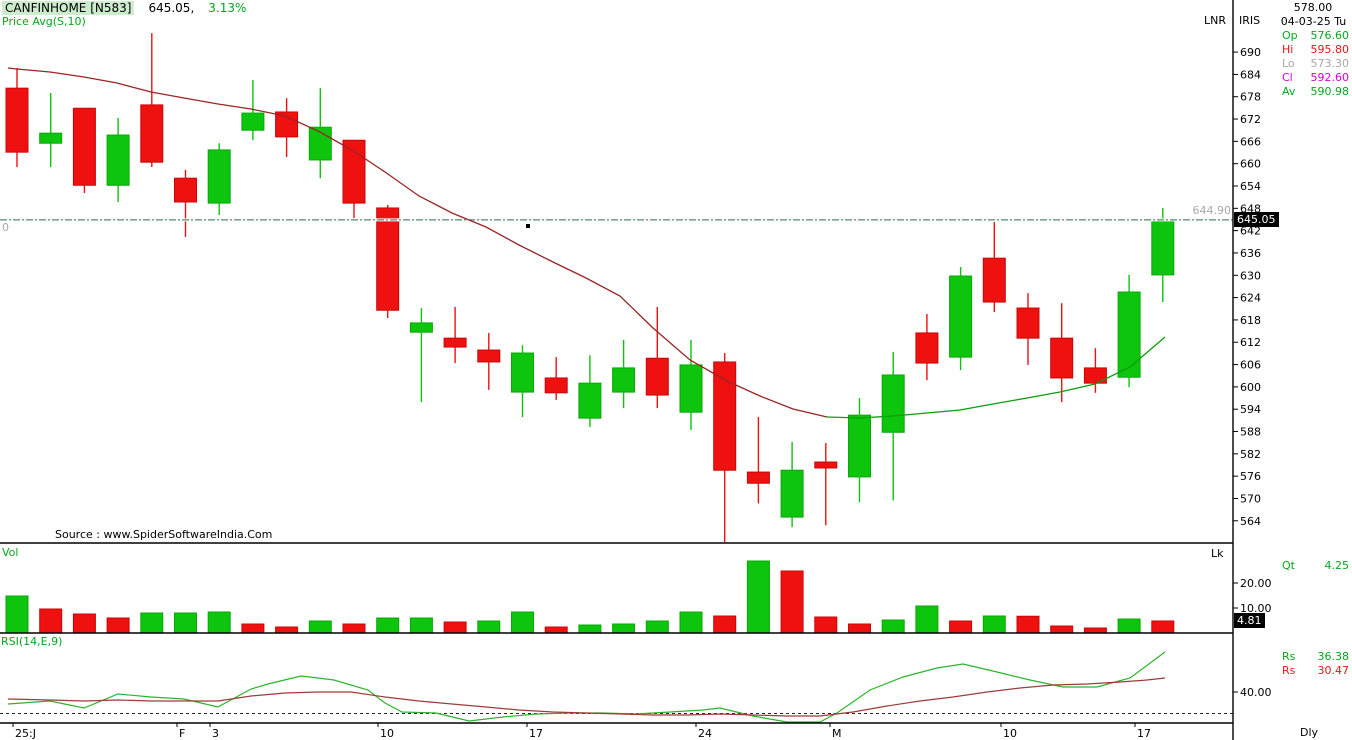 This screenshot has height=740, width=1352. What do you see at coordinates (1313, 7) in the screenshot?
I see `pointer-price: 578.00` at bounding box center [1313, 7].